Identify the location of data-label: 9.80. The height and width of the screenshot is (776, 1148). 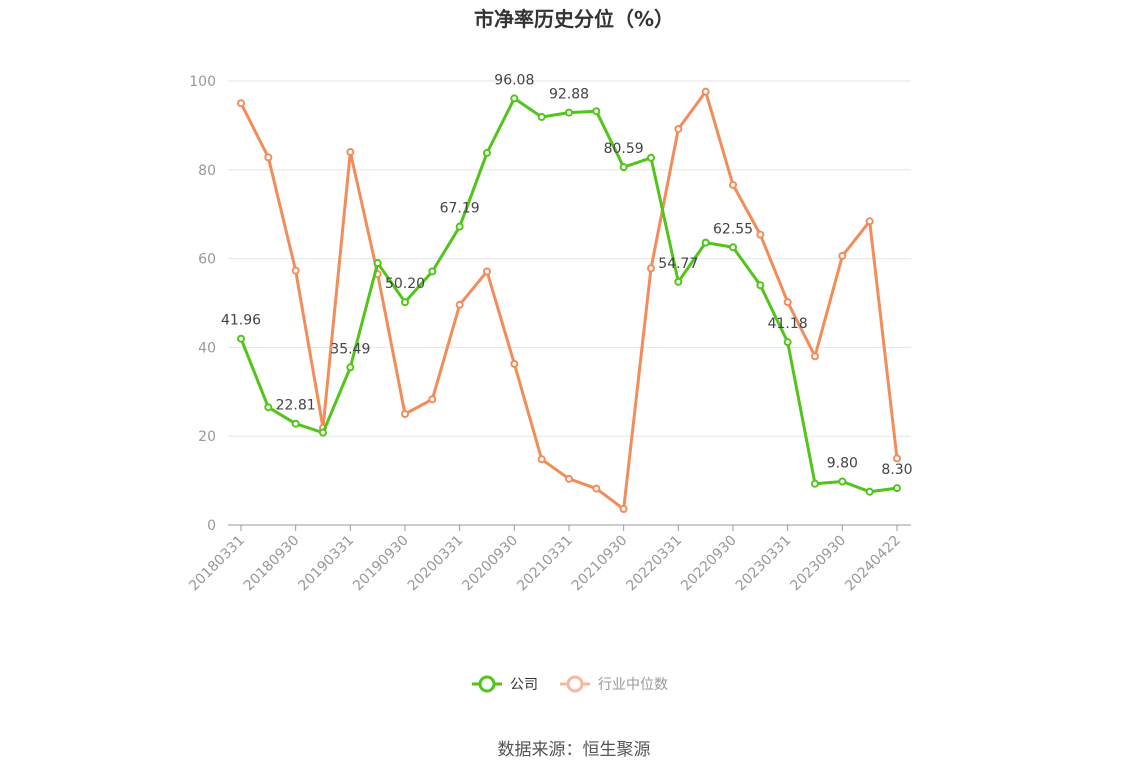
(842, 463).